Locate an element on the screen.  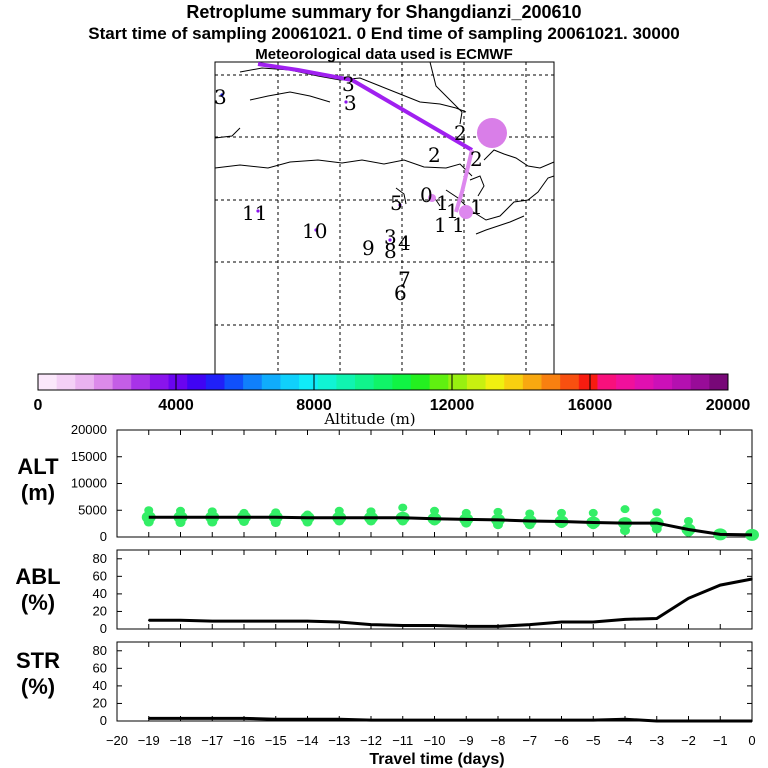
colorbar-tick-label: 8000 is located at coordinates (314, 405).